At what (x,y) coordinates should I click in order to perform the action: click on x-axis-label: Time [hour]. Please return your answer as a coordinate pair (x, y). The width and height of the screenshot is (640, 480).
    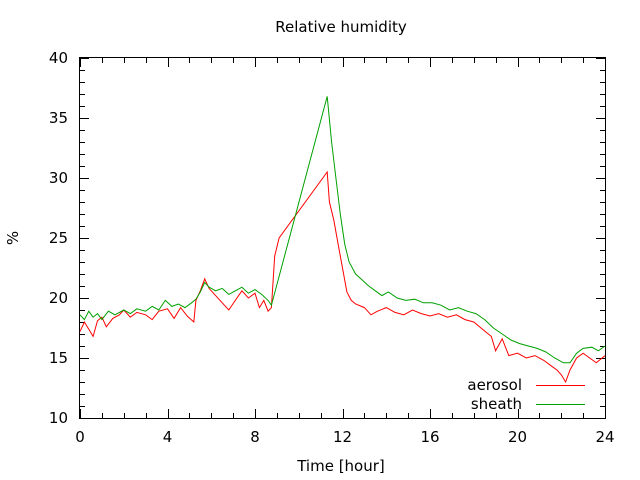
    Looking at the image, I should click on (340, 466).